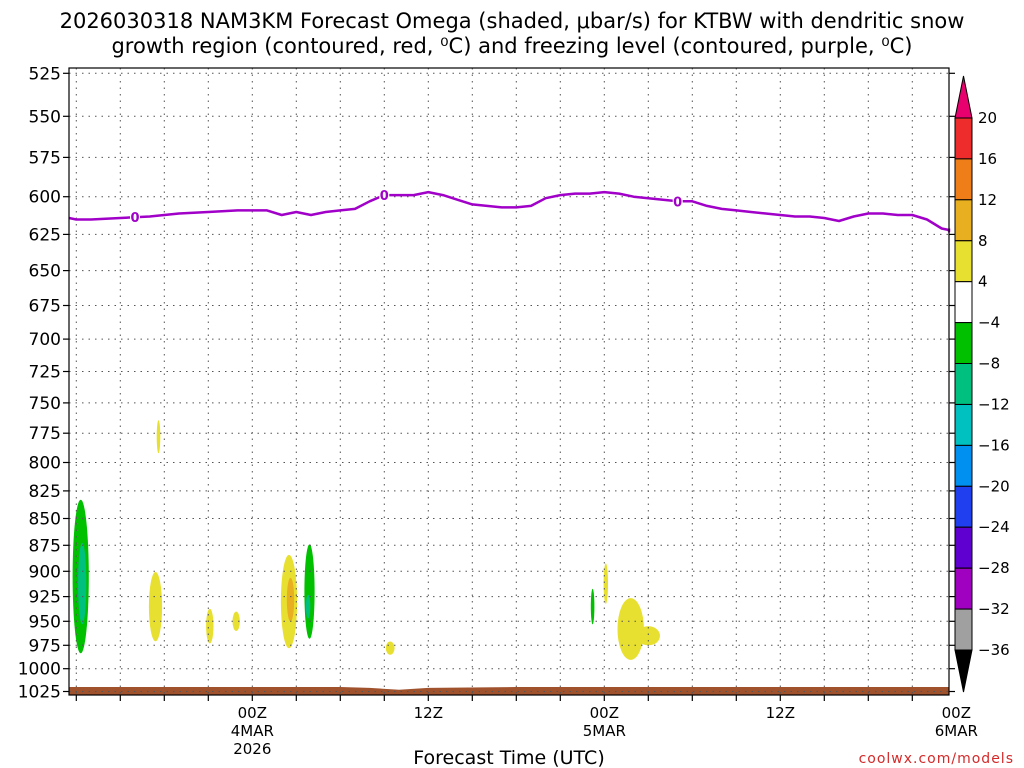  Describe the element at coordinates (994, 609) in the screenshot. I see `colorbar-label: −32` at that location.